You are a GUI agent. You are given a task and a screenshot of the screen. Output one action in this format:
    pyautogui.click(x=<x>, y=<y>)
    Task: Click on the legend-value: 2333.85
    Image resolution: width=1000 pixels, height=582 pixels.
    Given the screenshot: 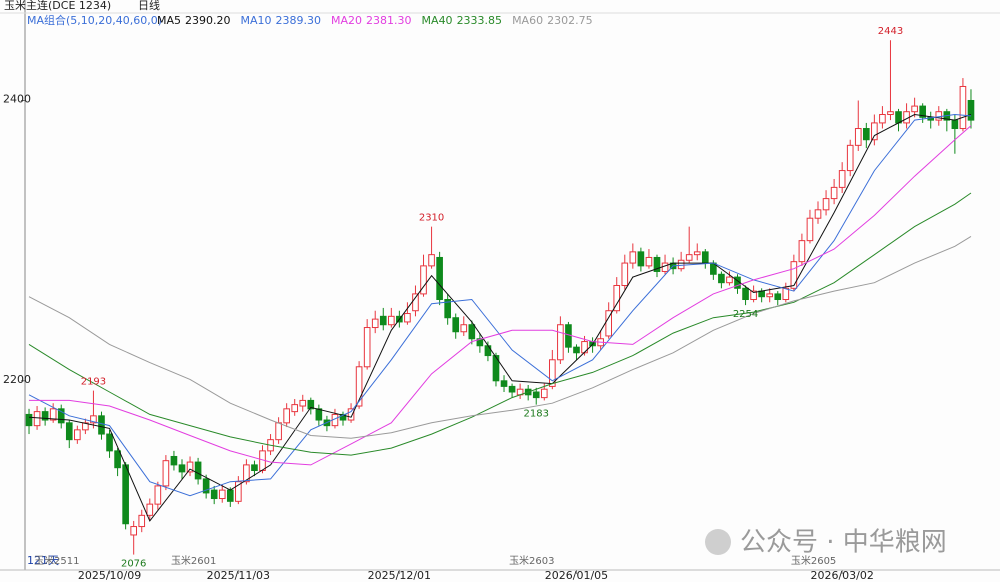 What is the action you would take?
    pyautogui.click(x=480, y=20)
    